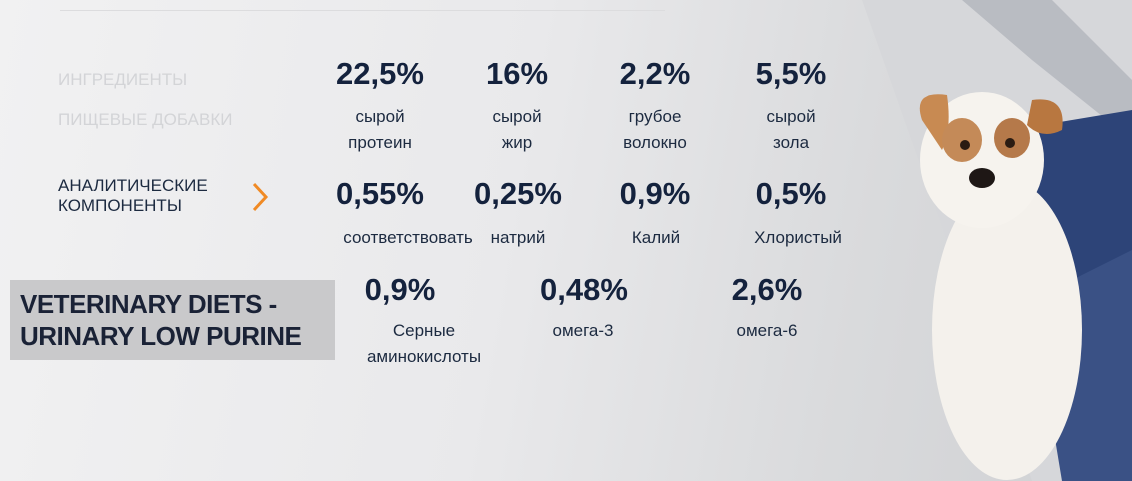 Image resolution: width=1132 pixels, height=481 pixels. Describe the element at coordinates (517, 129) in the screenshot. I see `component-label: сырой жир` at that location.